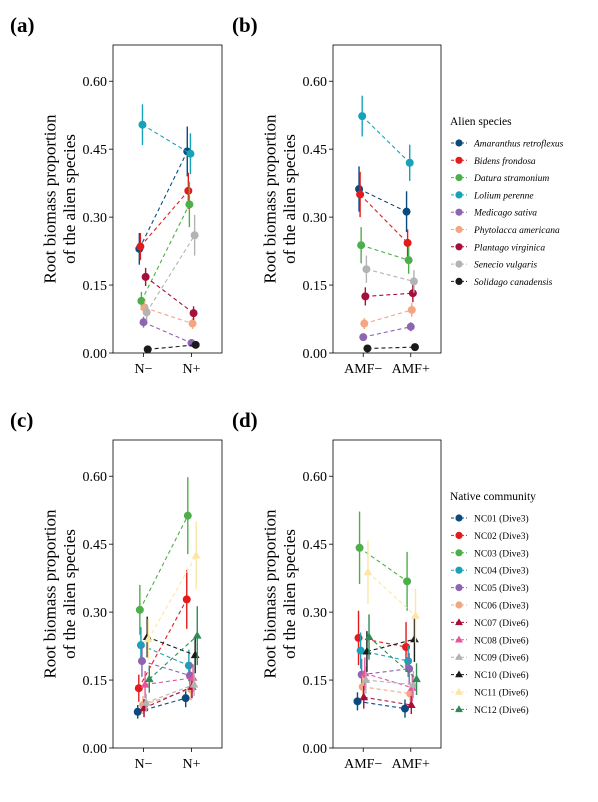 Image resolution: width=598 pixels, height=802 pixels. What do you see at coordinates (21, 420) in the screenshot?
I see `panel-label: (c)` at bounding box center [21, 420].